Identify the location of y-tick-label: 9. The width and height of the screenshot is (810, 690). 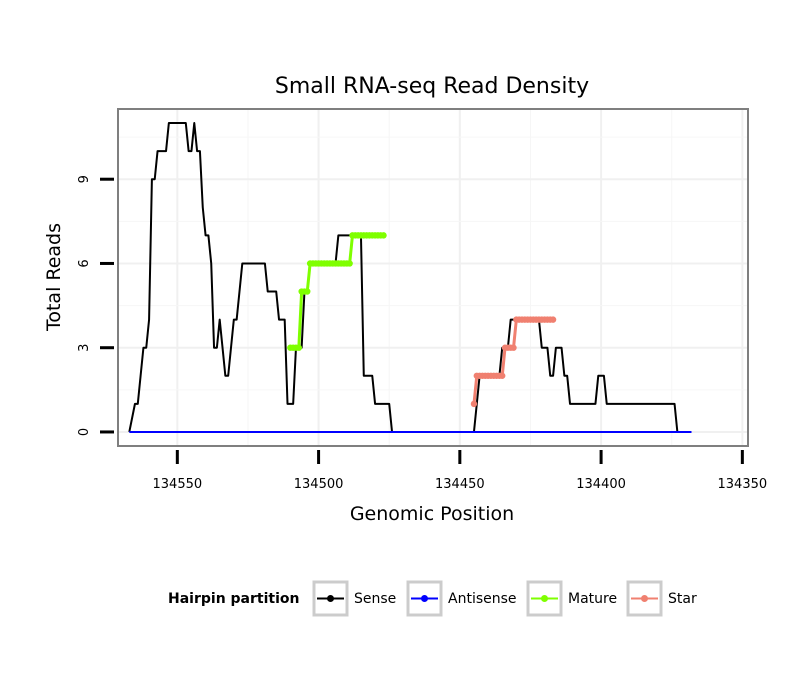
(84, 179).